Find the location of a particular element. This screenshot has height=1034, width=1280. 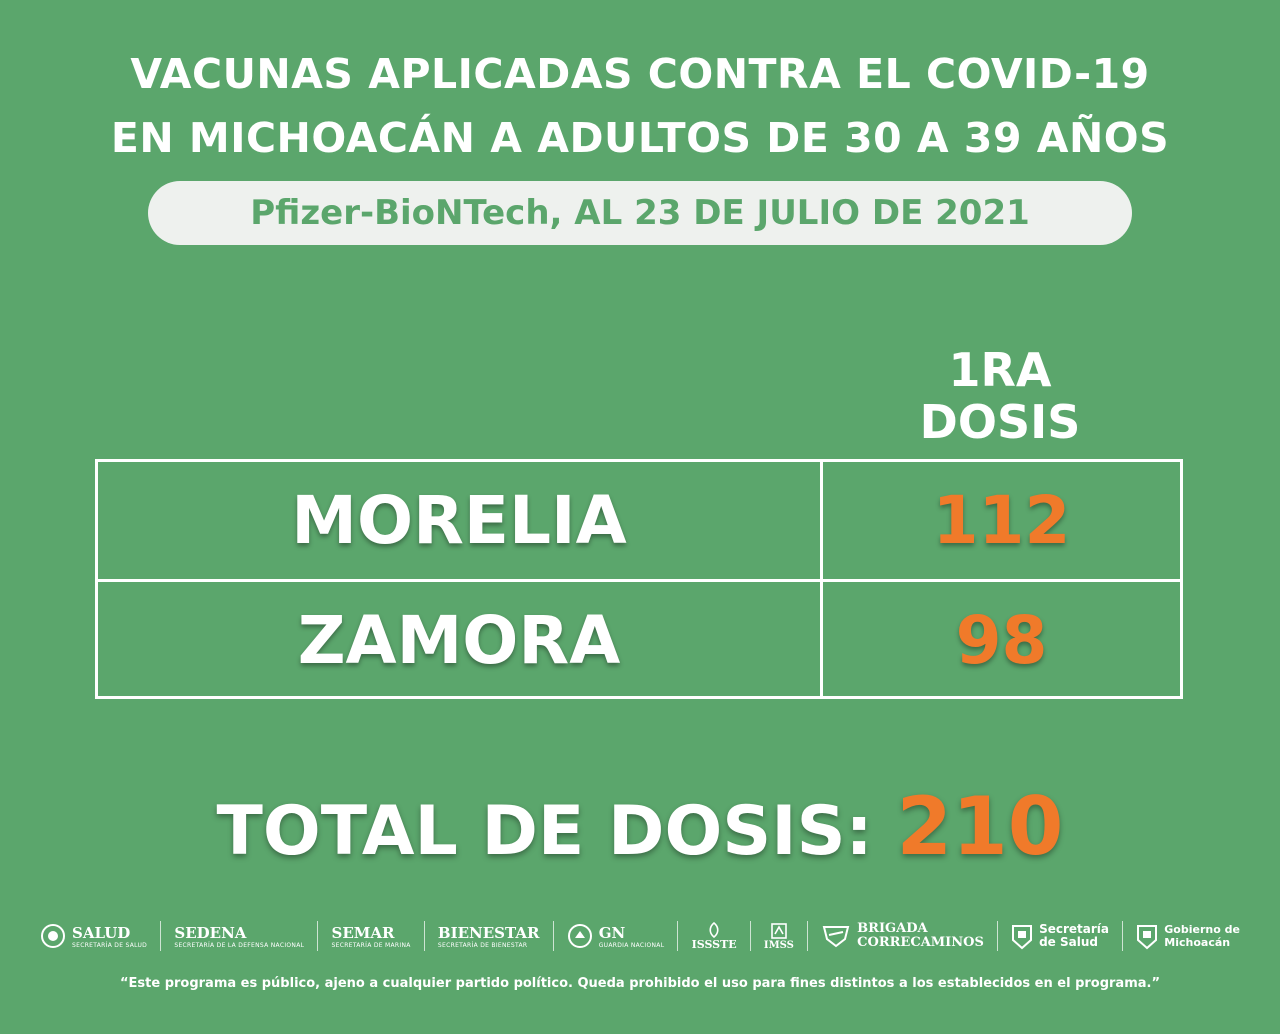

table-horizontal-divider is located at coordinates (639, 580).